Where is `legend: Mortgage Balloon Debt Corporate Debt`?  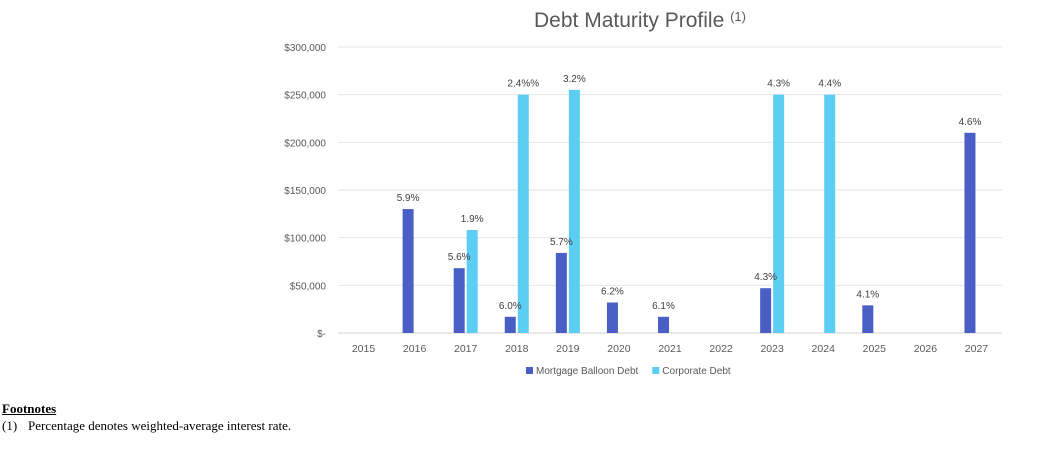
legend: Mortgage Balloon Debt Corporate Debt is located at coordinates (628, 371).